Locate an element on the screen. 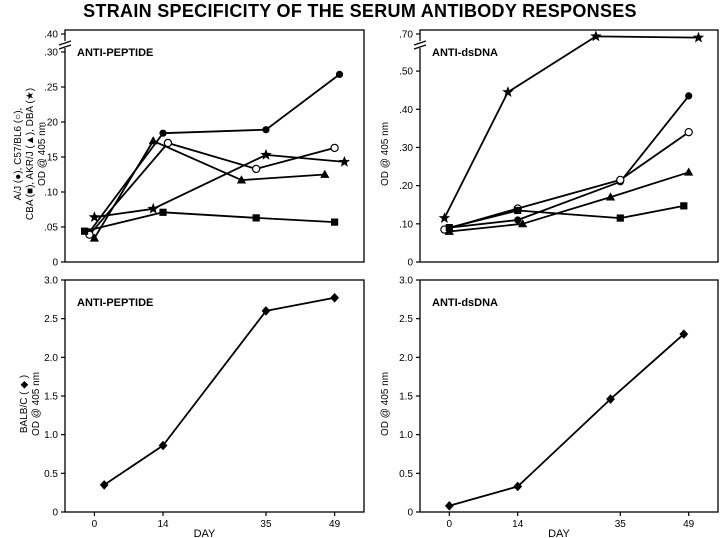 Image resolution: width=720 pixels, height=538 pixels. y-tick-label: .05 is located at coordinates (51, 228).